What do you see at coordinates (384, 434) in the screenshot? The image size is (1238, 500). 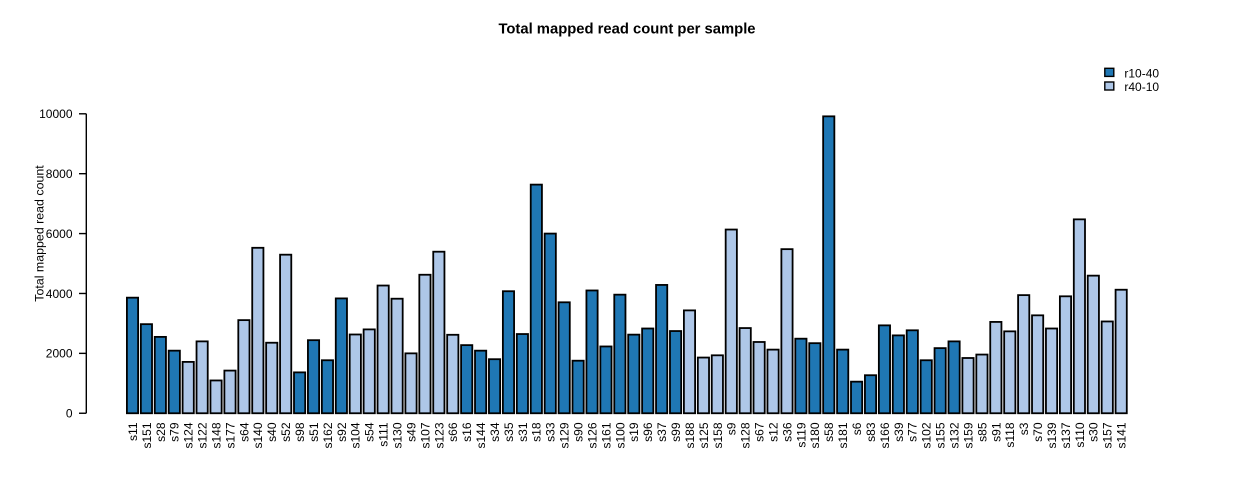 I see `svg-text: s111` at bounding box center [384, 434].